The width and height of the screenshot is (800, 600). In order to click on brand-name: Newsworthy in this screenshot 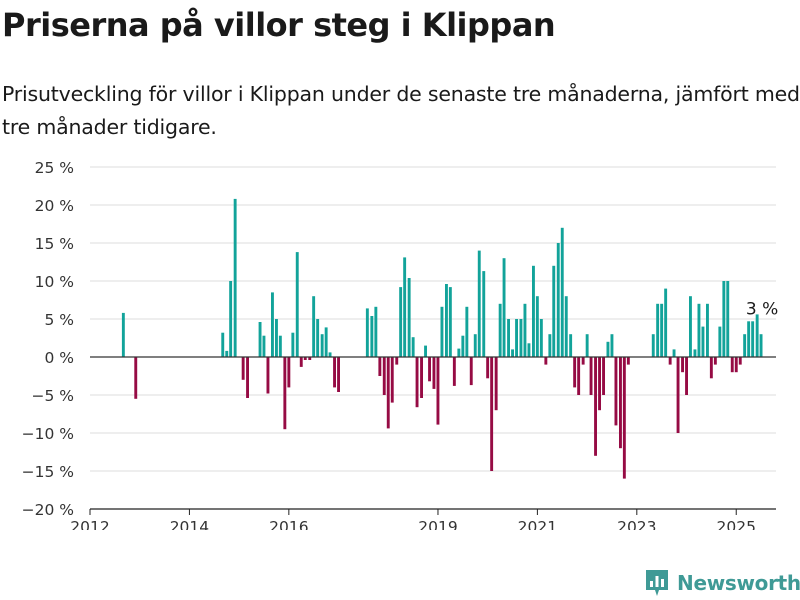, I will do `click(738, 583)`.